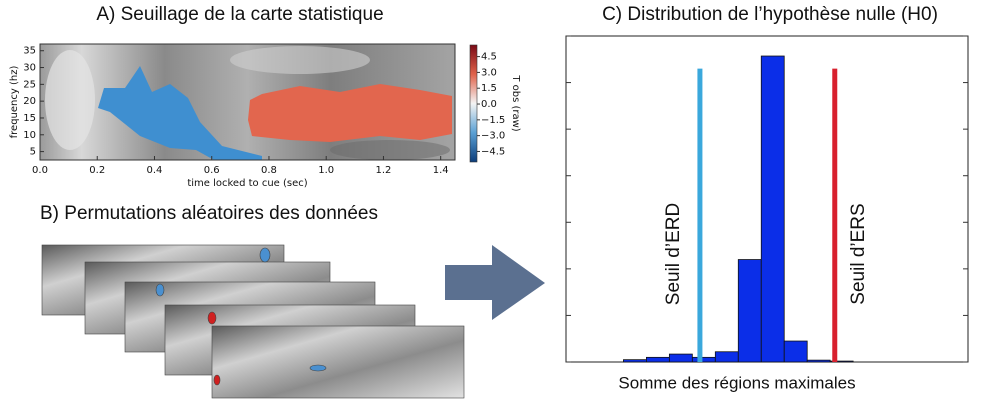 The width and height of the screenshot is (983, 401). I want to click on x-axis-label: Somme des régions maximales, so click(736, 382).